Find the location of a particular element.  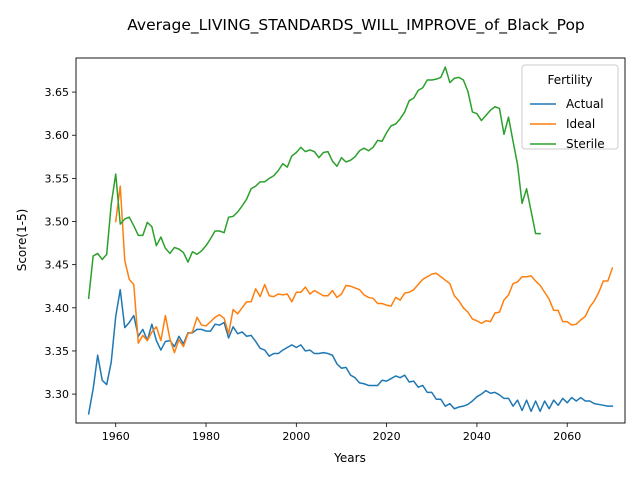

y-tick-label: 3.45 is located at coordinates (57, 265).